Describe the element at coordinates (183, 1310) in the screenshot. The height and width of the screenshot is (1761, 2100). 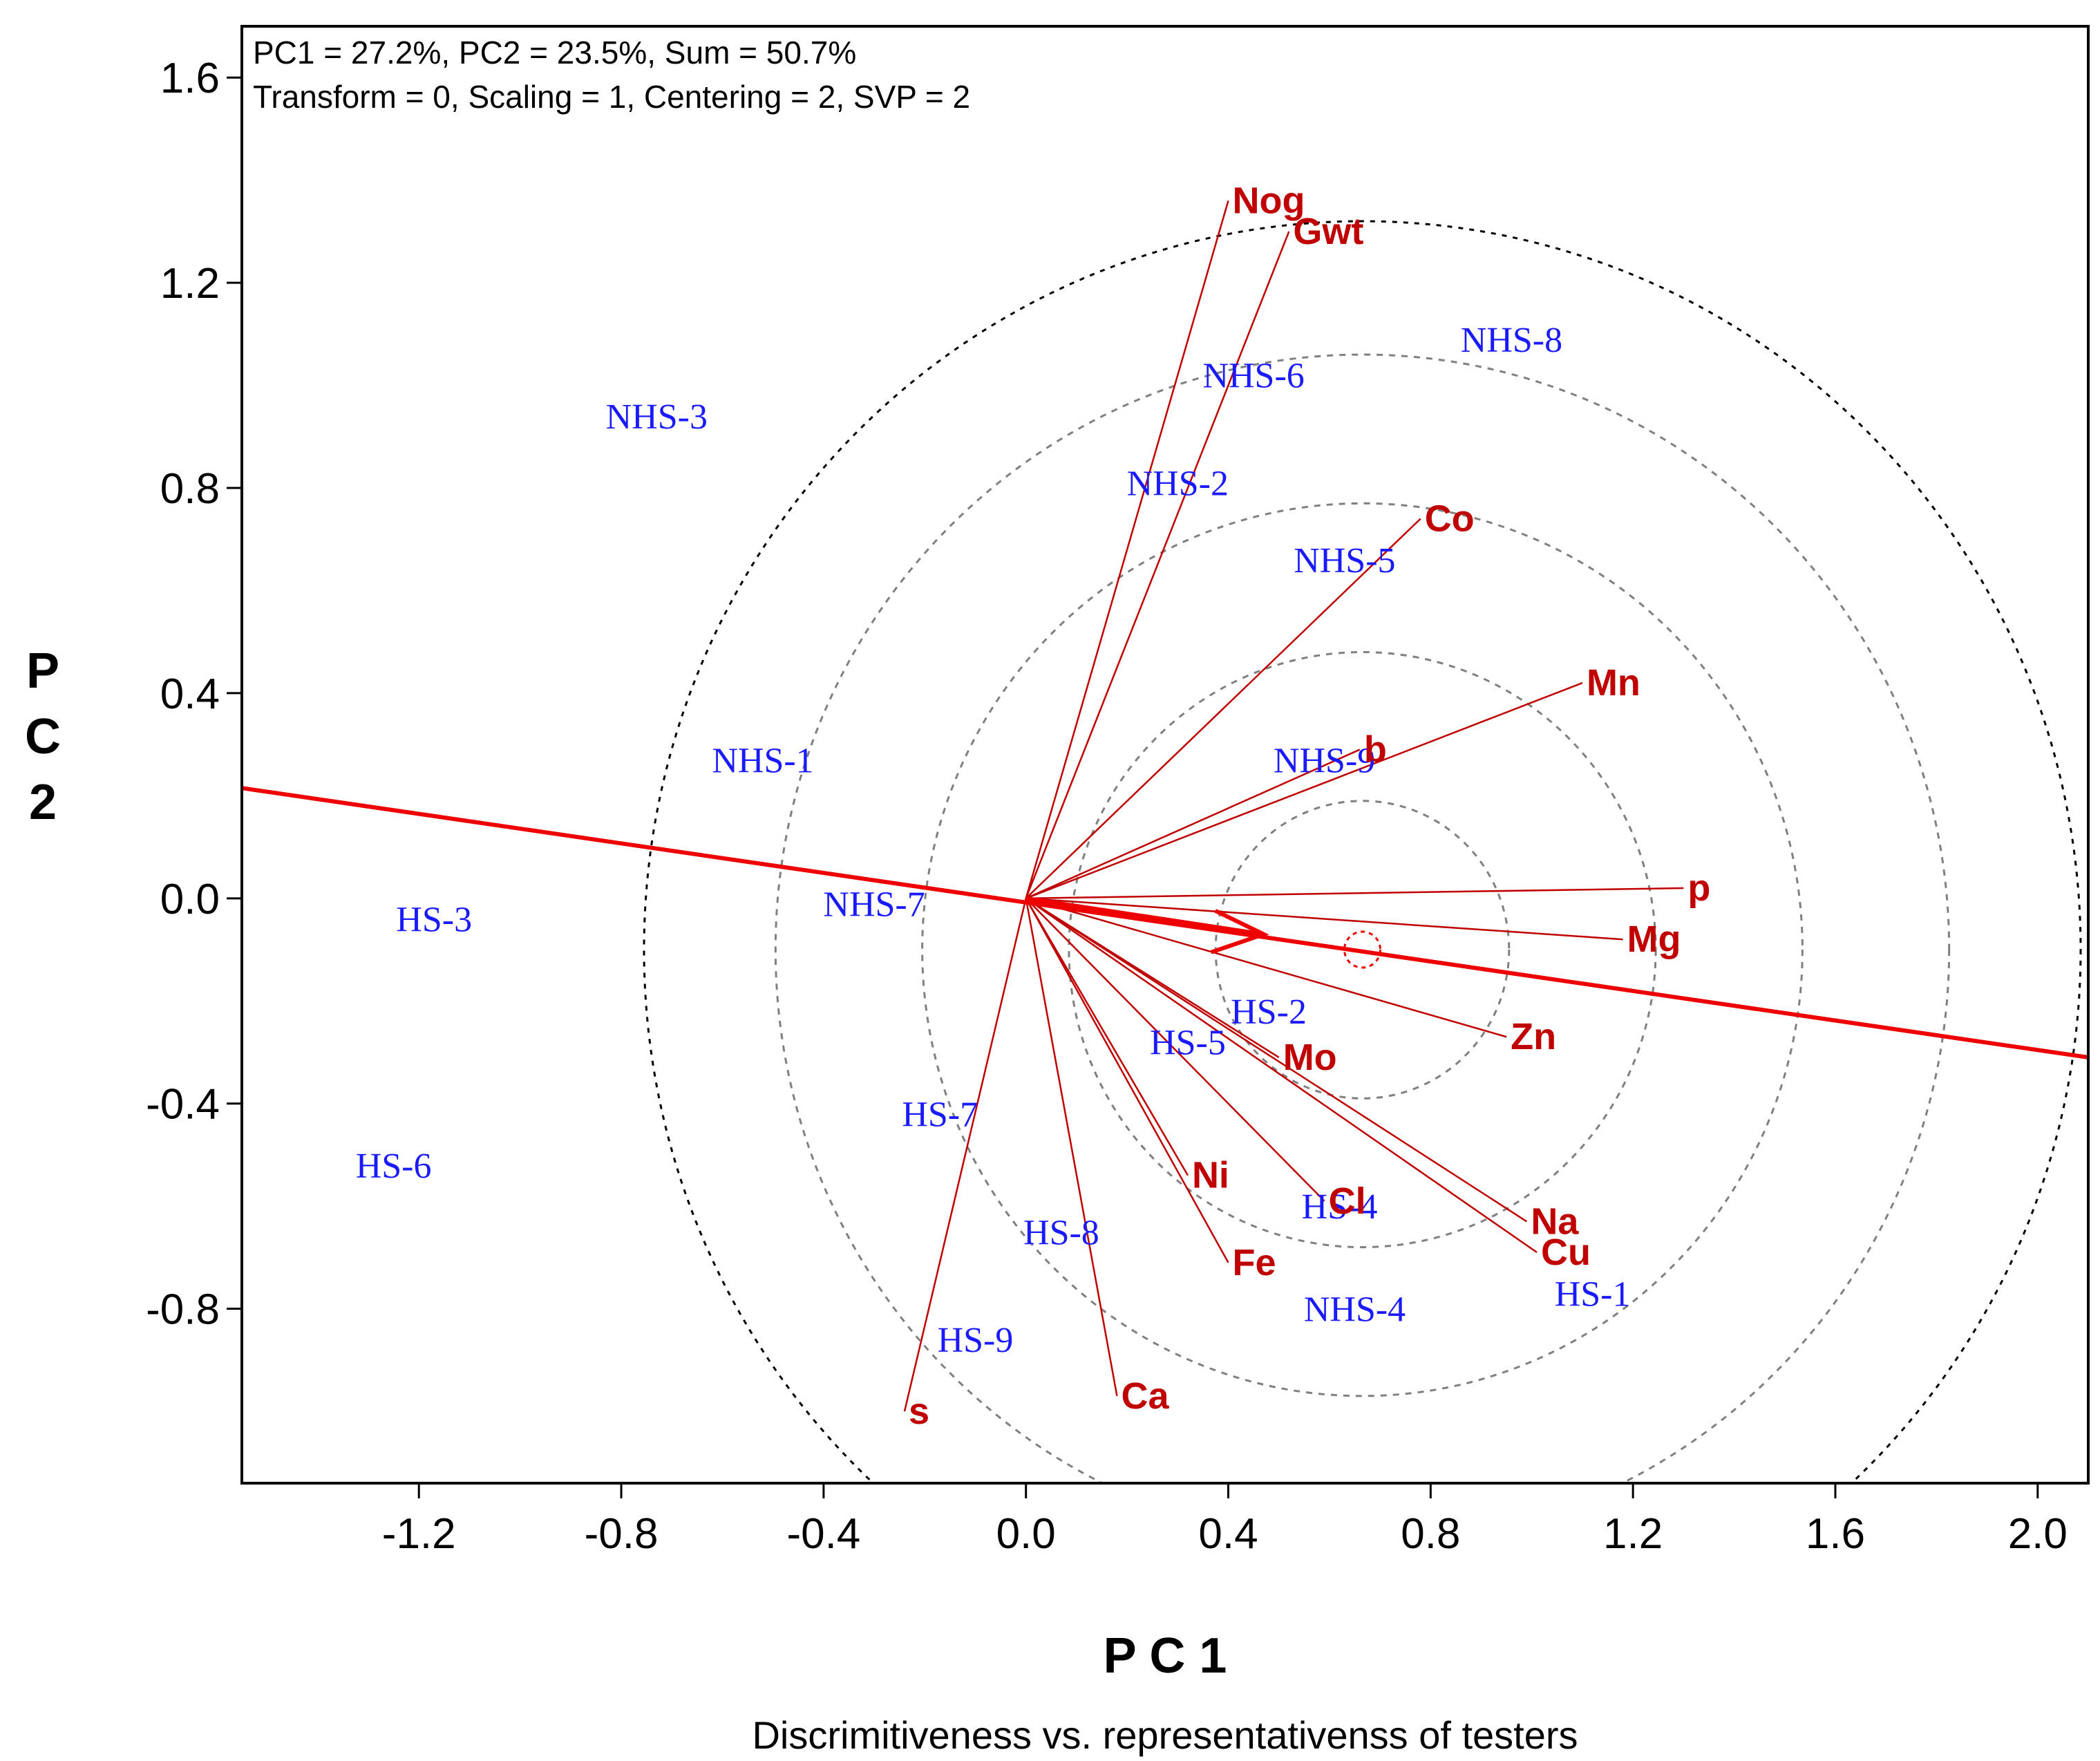
I see `y-tick-label: -0.8` at that location.